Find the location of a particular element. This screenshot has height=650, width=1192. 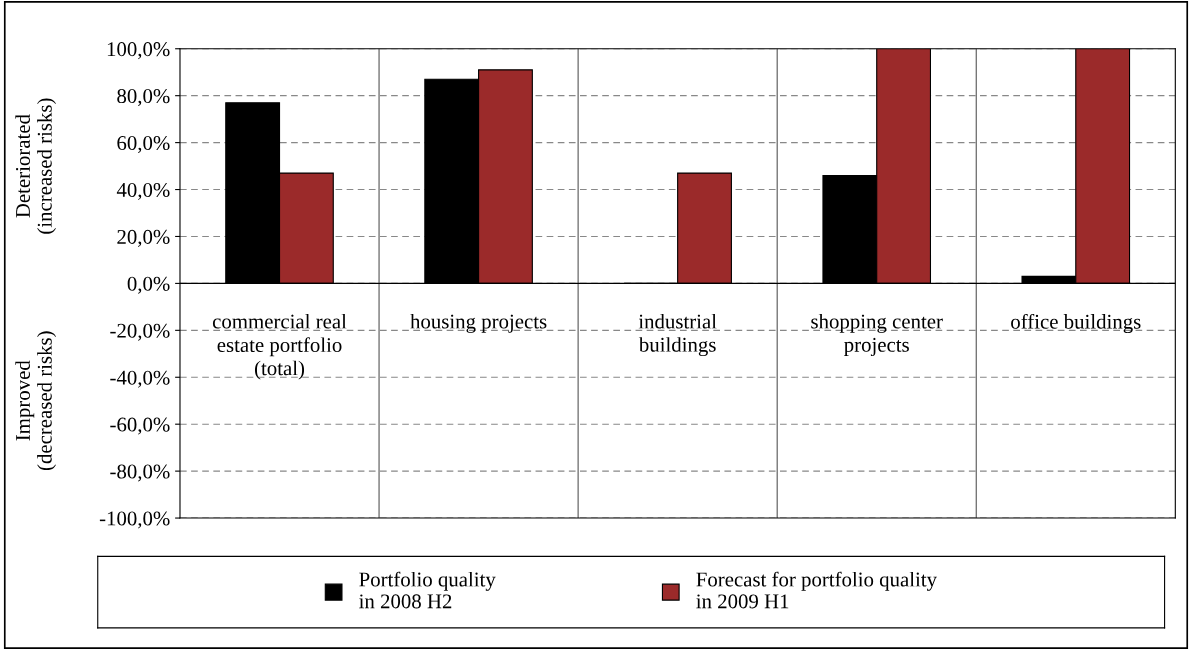

y-tick-label: 40,0% is located at coordinates (143, 191).